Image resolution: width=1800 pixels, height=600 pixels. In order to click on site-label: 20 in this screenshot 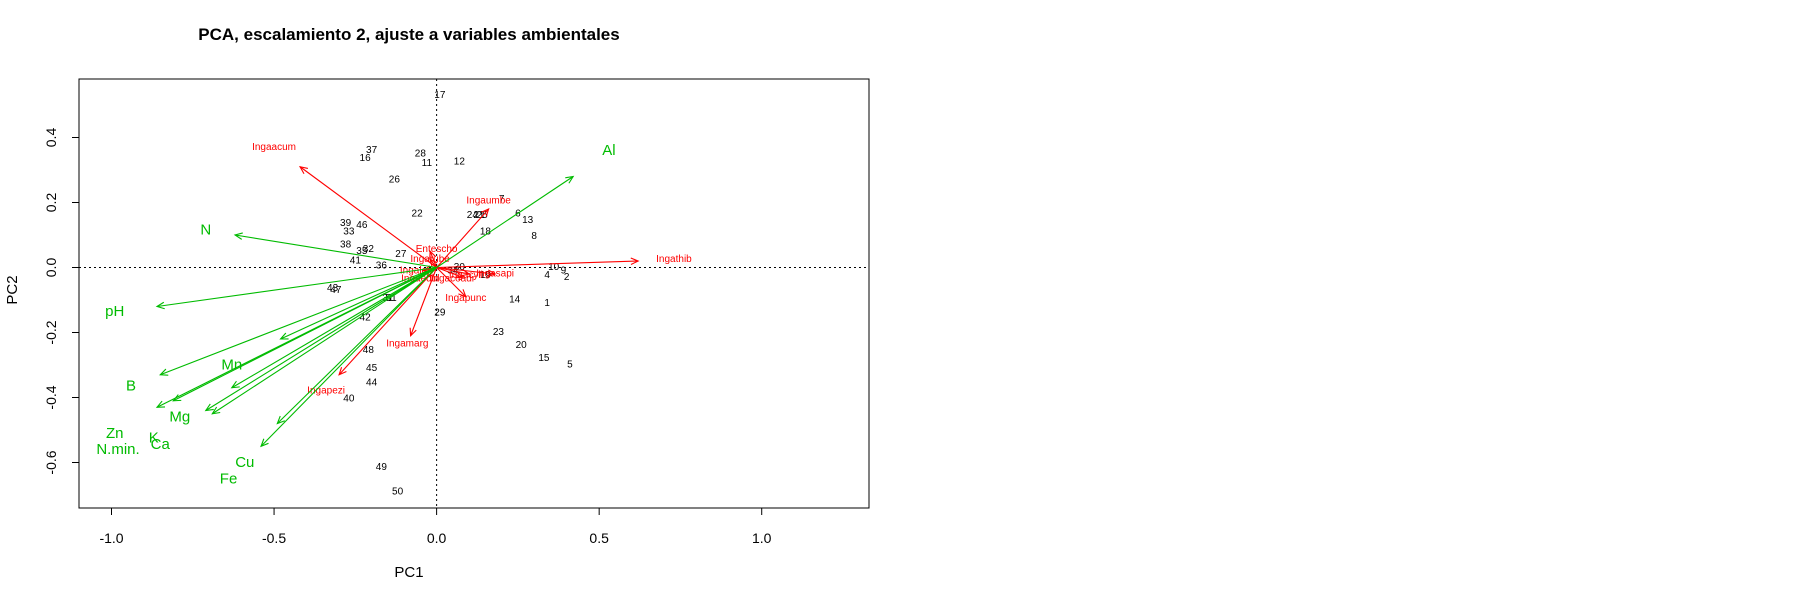, I will do `click(522, 345)`.